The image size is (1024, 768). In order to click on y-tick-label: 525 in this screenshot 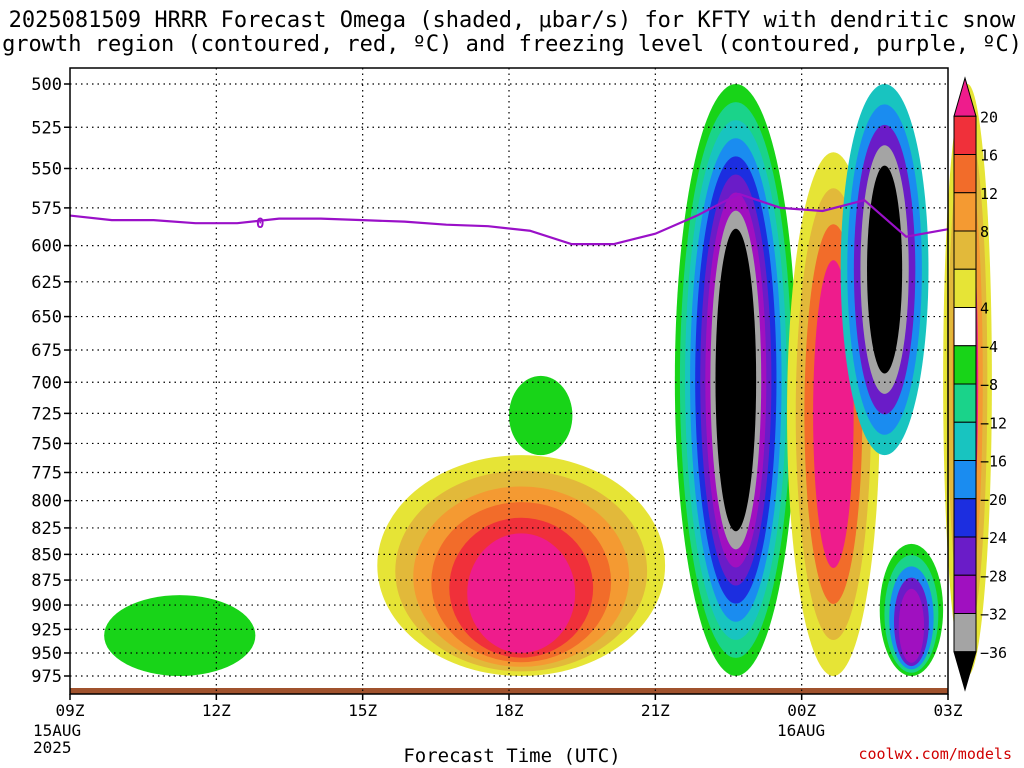, I will do `click(46, 128)`.